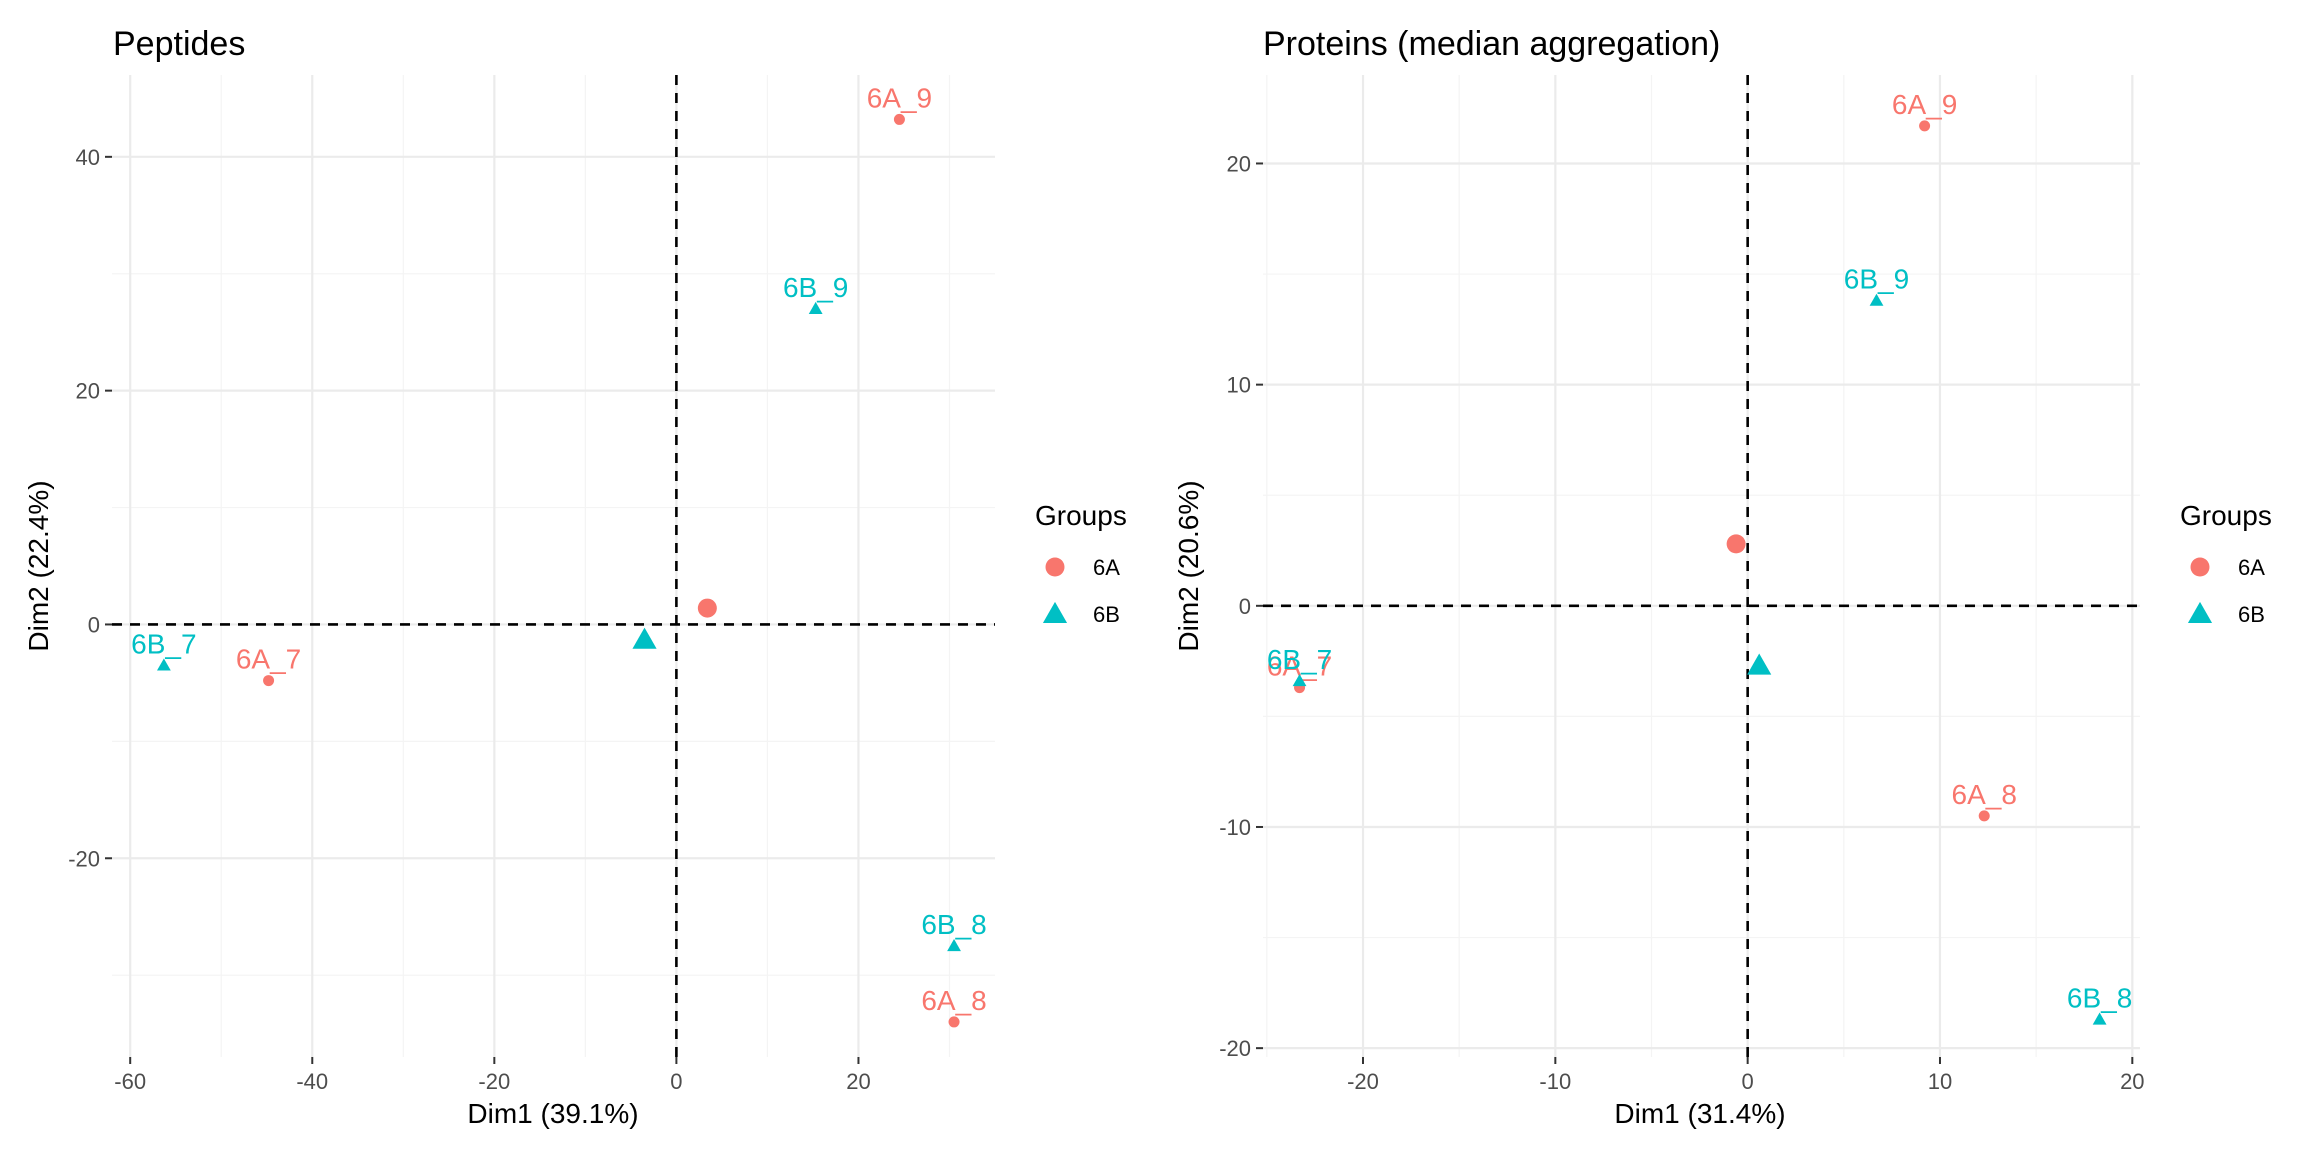  I want to click on x-tick-label: -60, so click(130, 1081).